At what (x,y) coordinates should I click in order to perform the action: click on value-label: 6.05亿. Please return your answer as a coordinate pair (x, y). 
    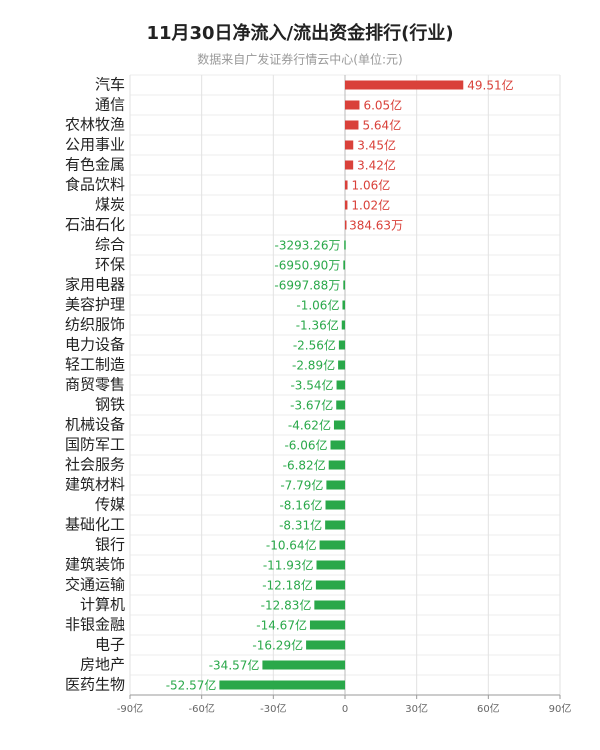
    Looking at the image, I should click on (382, 105).